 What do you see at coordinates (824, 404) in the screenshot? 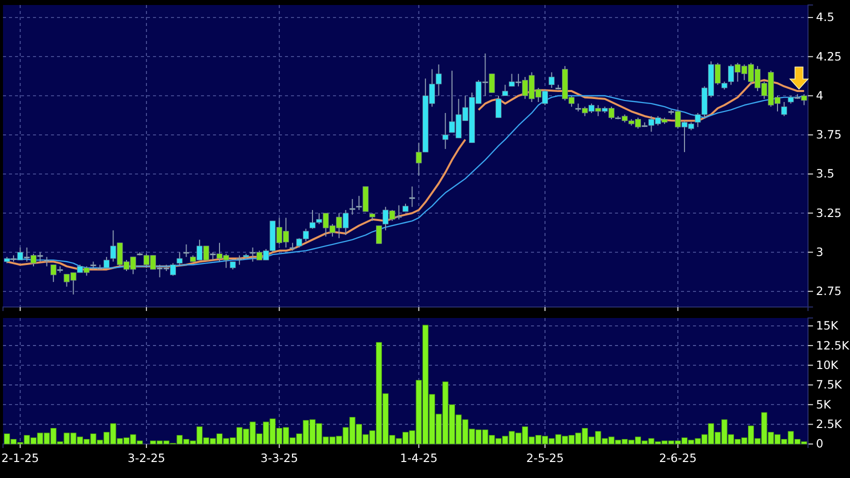
I see `y-tick-label: 5K` at bounding box center [824, 404].